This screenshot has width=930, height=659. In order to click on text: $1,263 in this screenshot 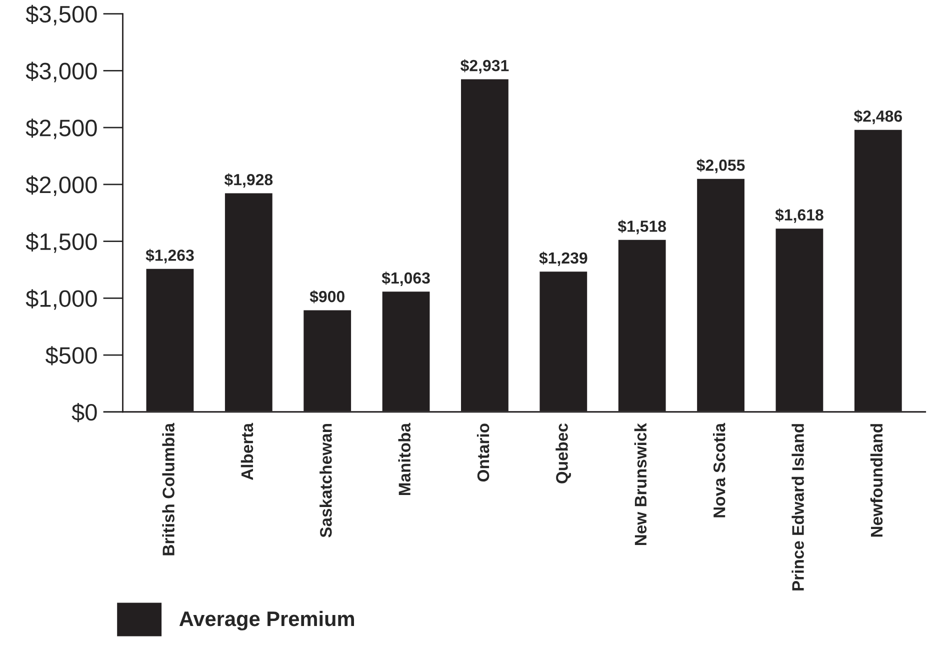, I will do `click(170, 256)`.